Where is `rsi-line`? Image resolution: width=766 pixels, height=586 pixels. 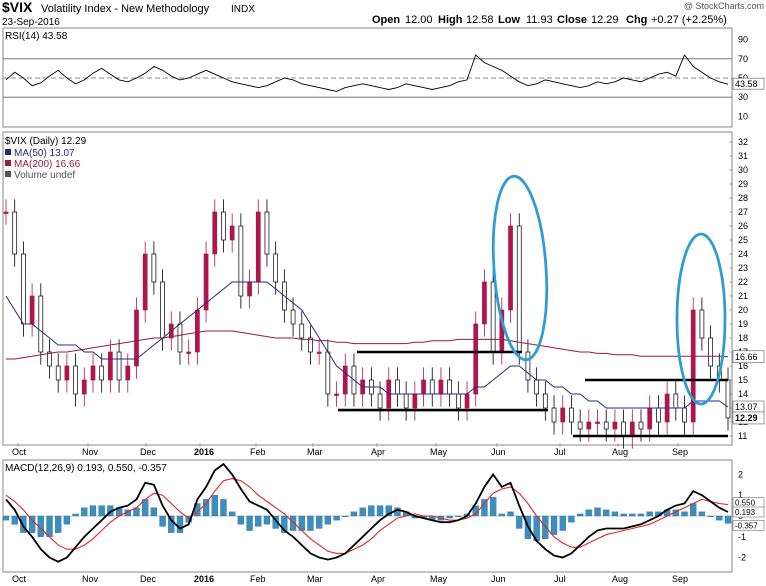 rsi-line is located at coordinates (367, 73).